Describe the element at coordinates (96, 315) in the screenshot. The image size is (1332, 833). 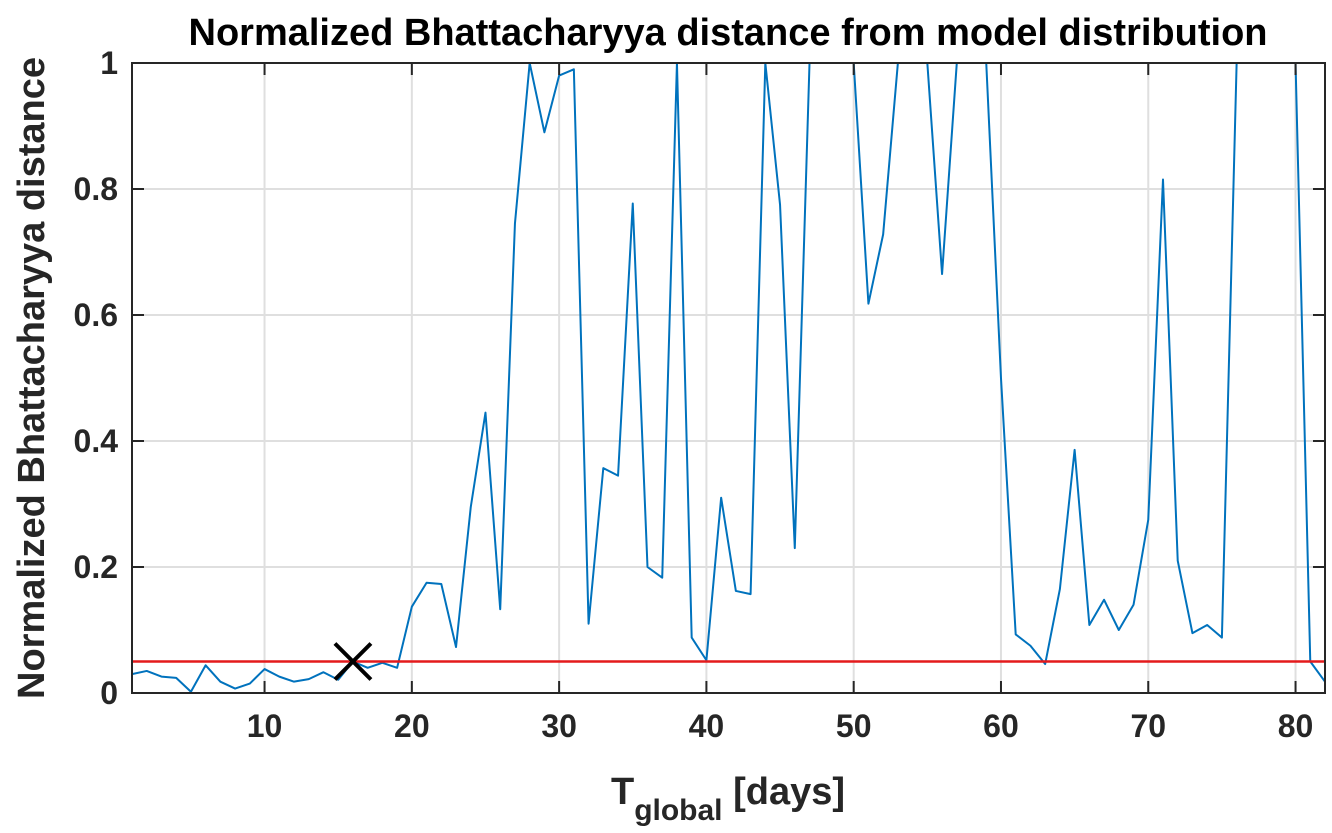
I see `y-tick-label: 0.6` at that location.